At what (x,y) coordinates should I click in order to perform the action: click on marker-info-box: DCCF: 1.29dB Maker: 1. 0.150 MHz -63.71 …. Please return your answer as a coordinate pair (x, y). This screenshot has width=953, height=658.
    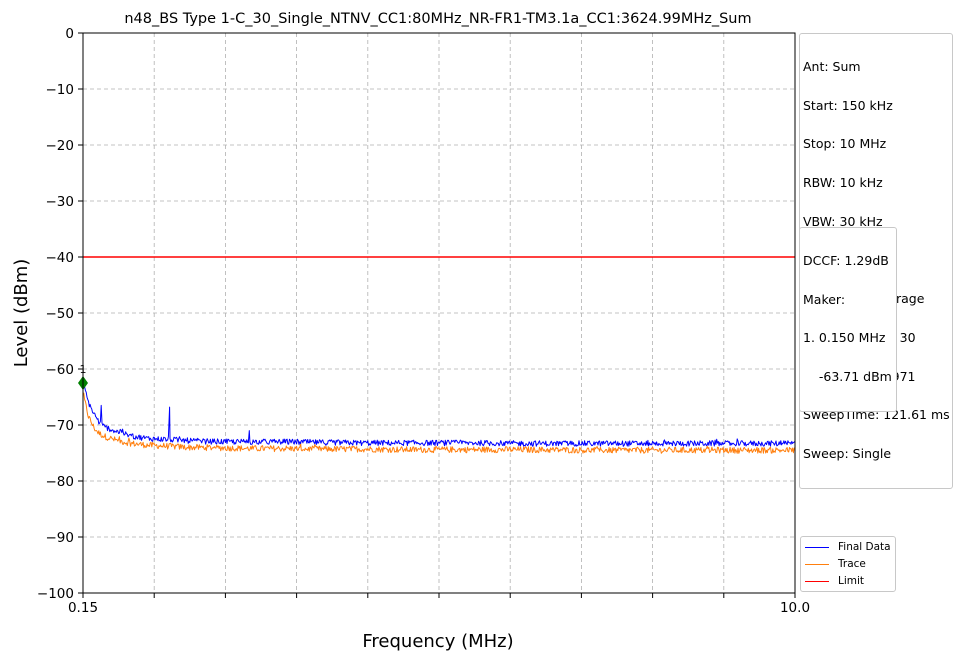
    Looking at the image, I should click on (848, 319).